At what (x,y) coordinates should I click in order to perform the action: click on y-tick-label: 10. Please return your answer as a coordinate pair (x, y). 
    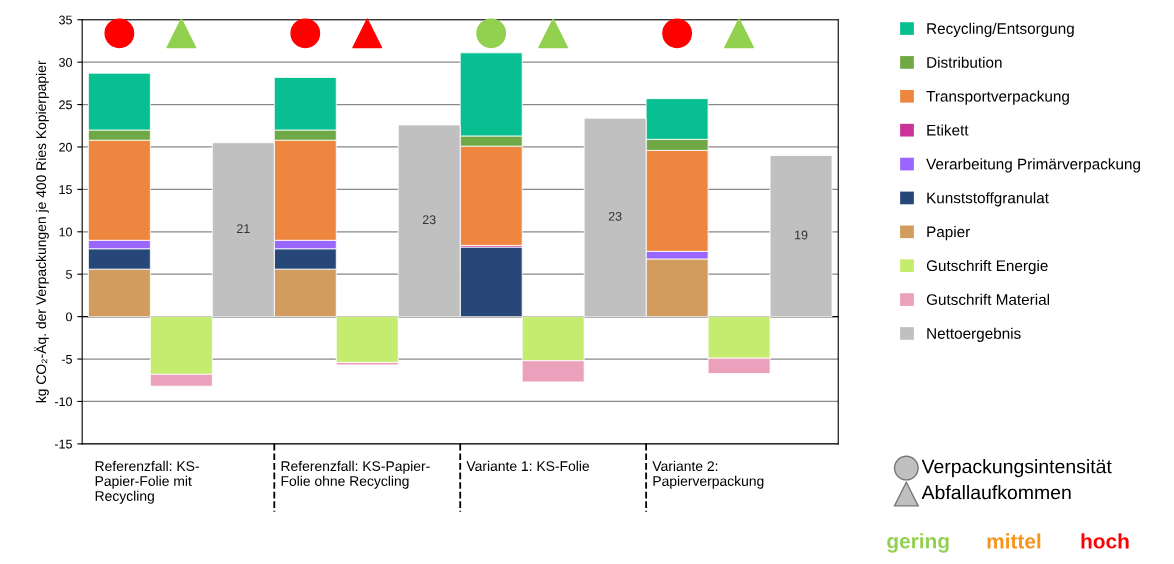
    Looking at the image, I should click on (65, 232).